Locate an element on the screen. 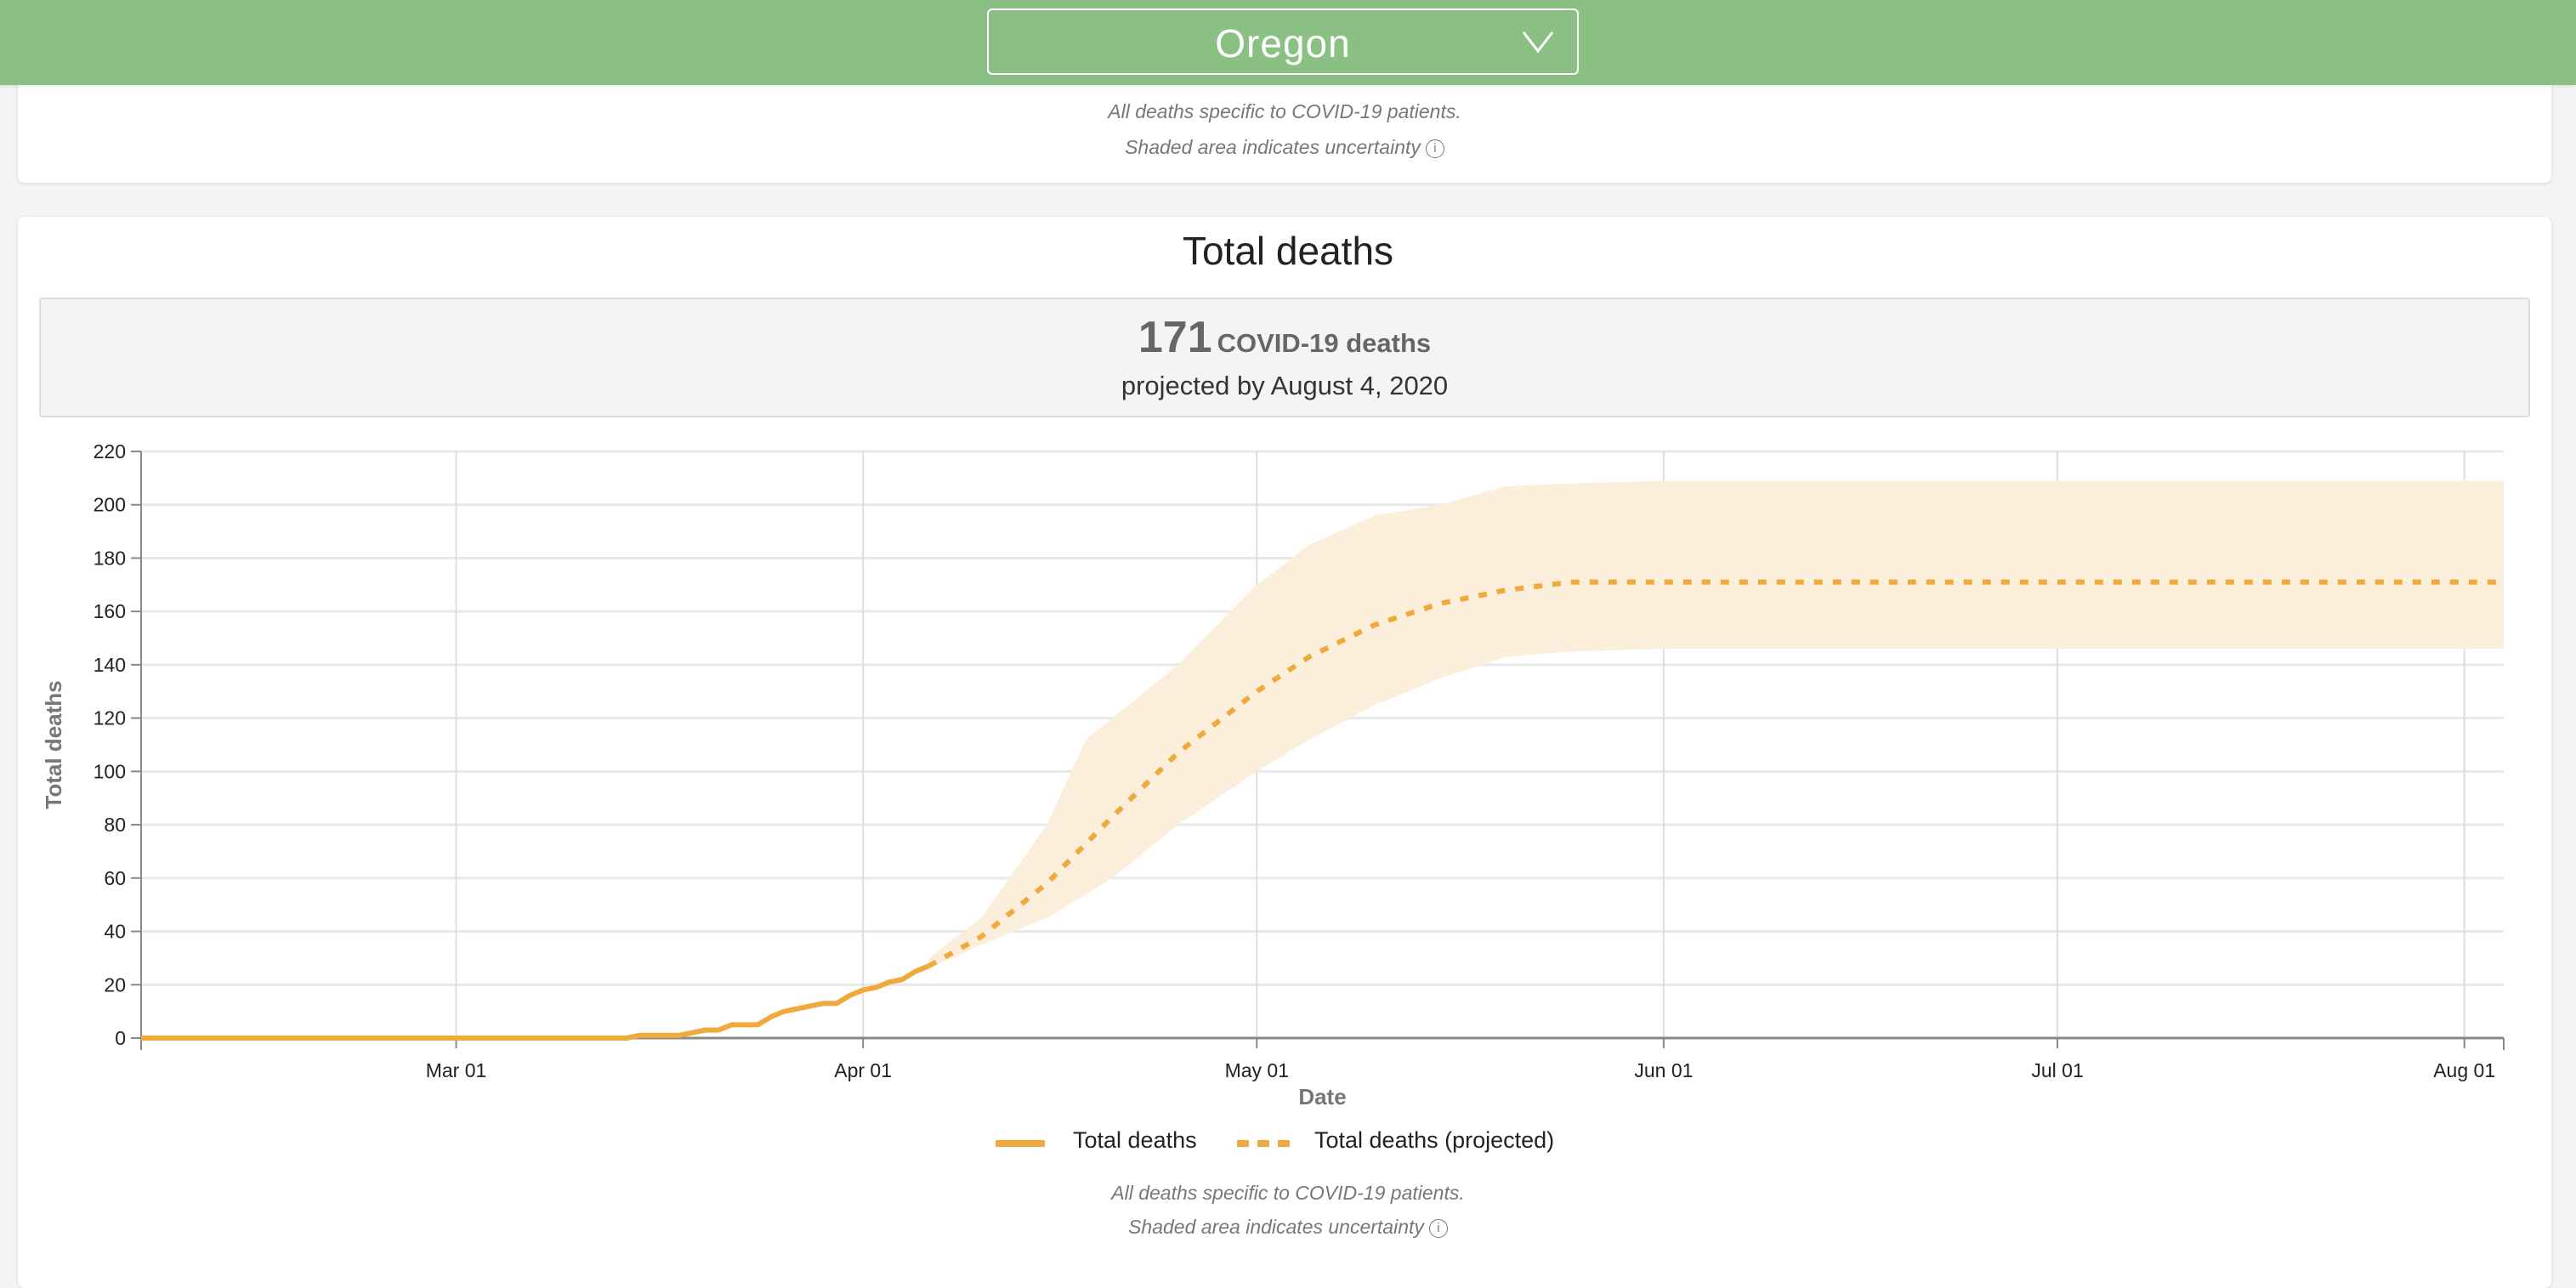  y-tick-label: 220 is located at coordinates (110, 451).